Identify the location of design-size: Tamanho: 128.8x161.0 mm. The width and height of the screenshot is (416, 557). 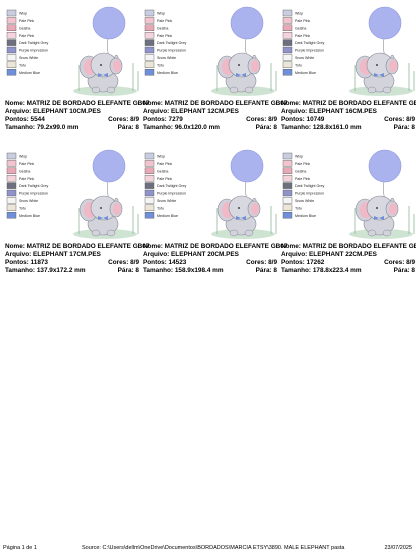
(321, 127).